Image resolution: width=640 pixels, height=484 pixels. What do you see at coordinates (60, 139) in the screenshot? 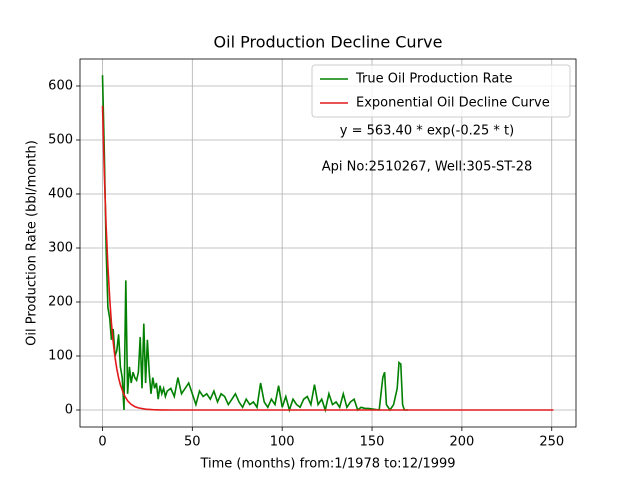
I see `y-tick-label: 500` at bounding box center [60, 139].